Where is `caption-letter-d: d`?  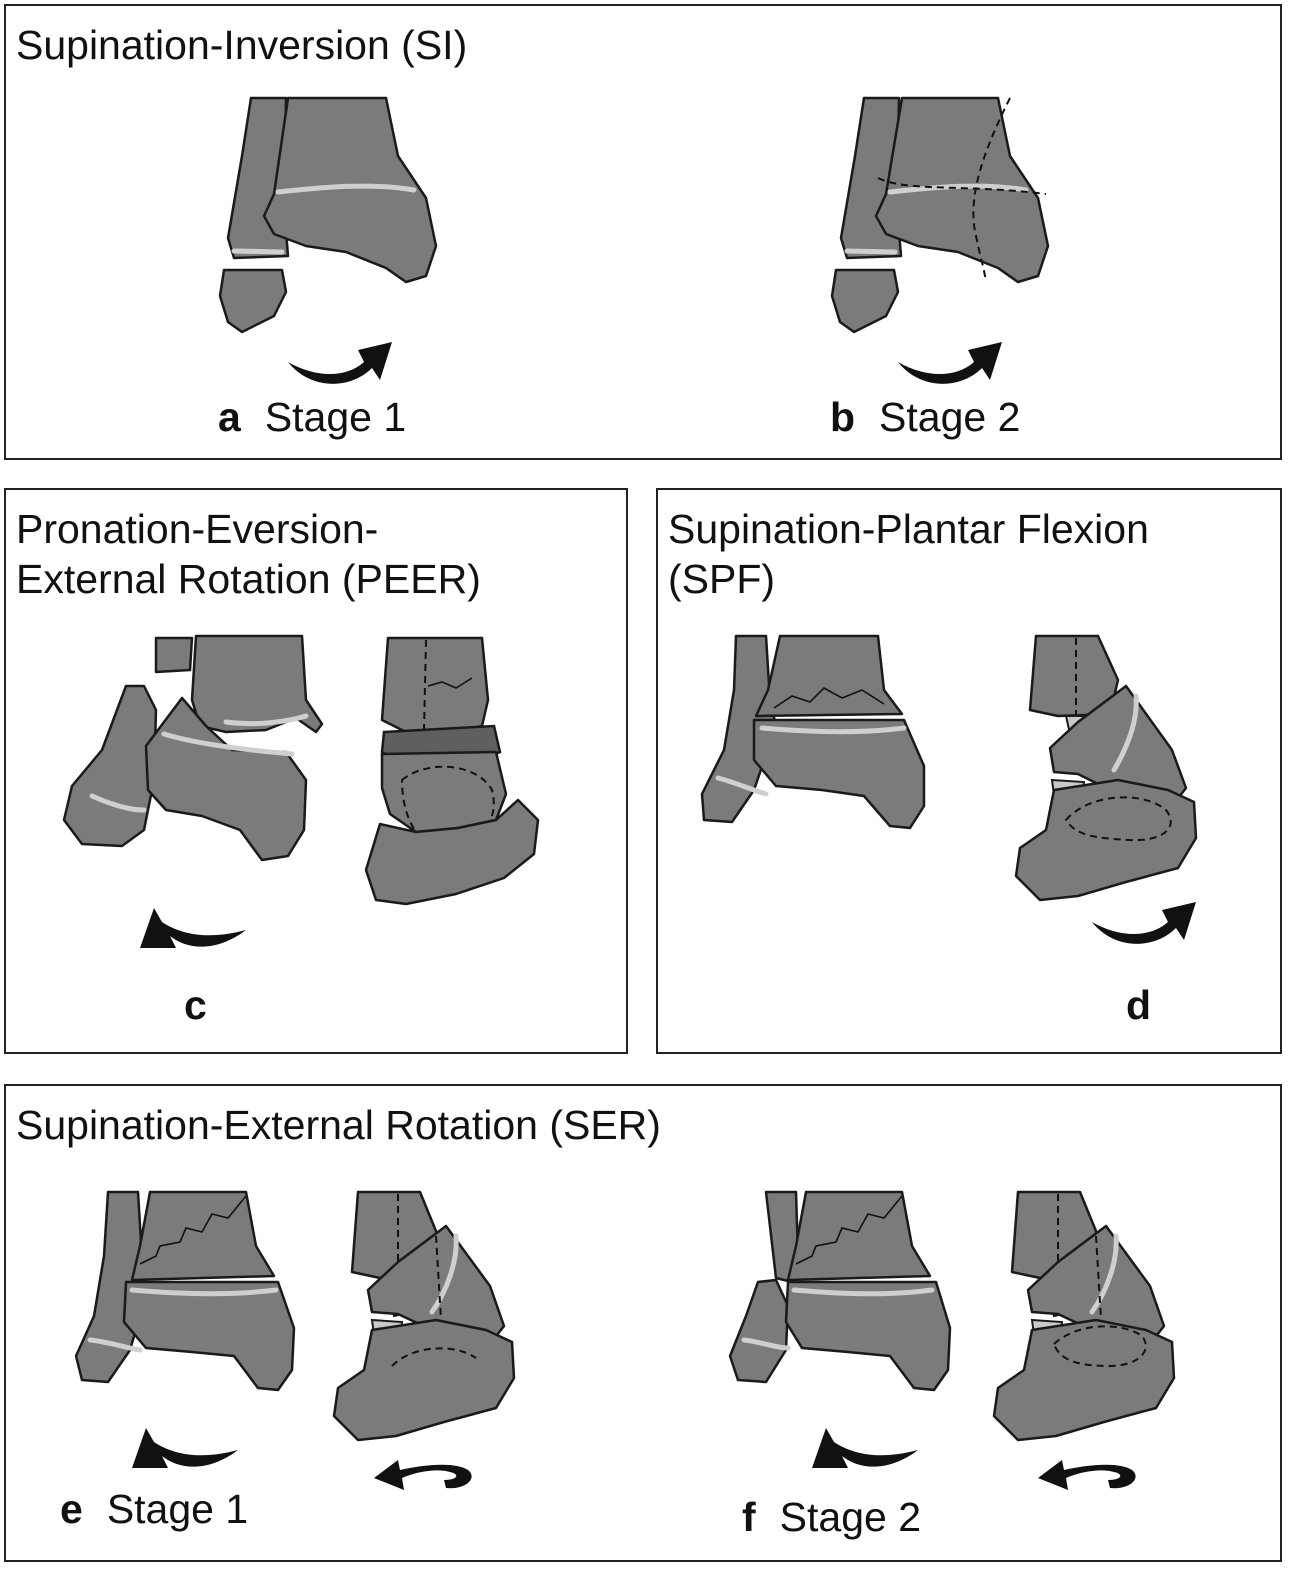
caption-letter-d: d is located at coordinates (1139, 1005).